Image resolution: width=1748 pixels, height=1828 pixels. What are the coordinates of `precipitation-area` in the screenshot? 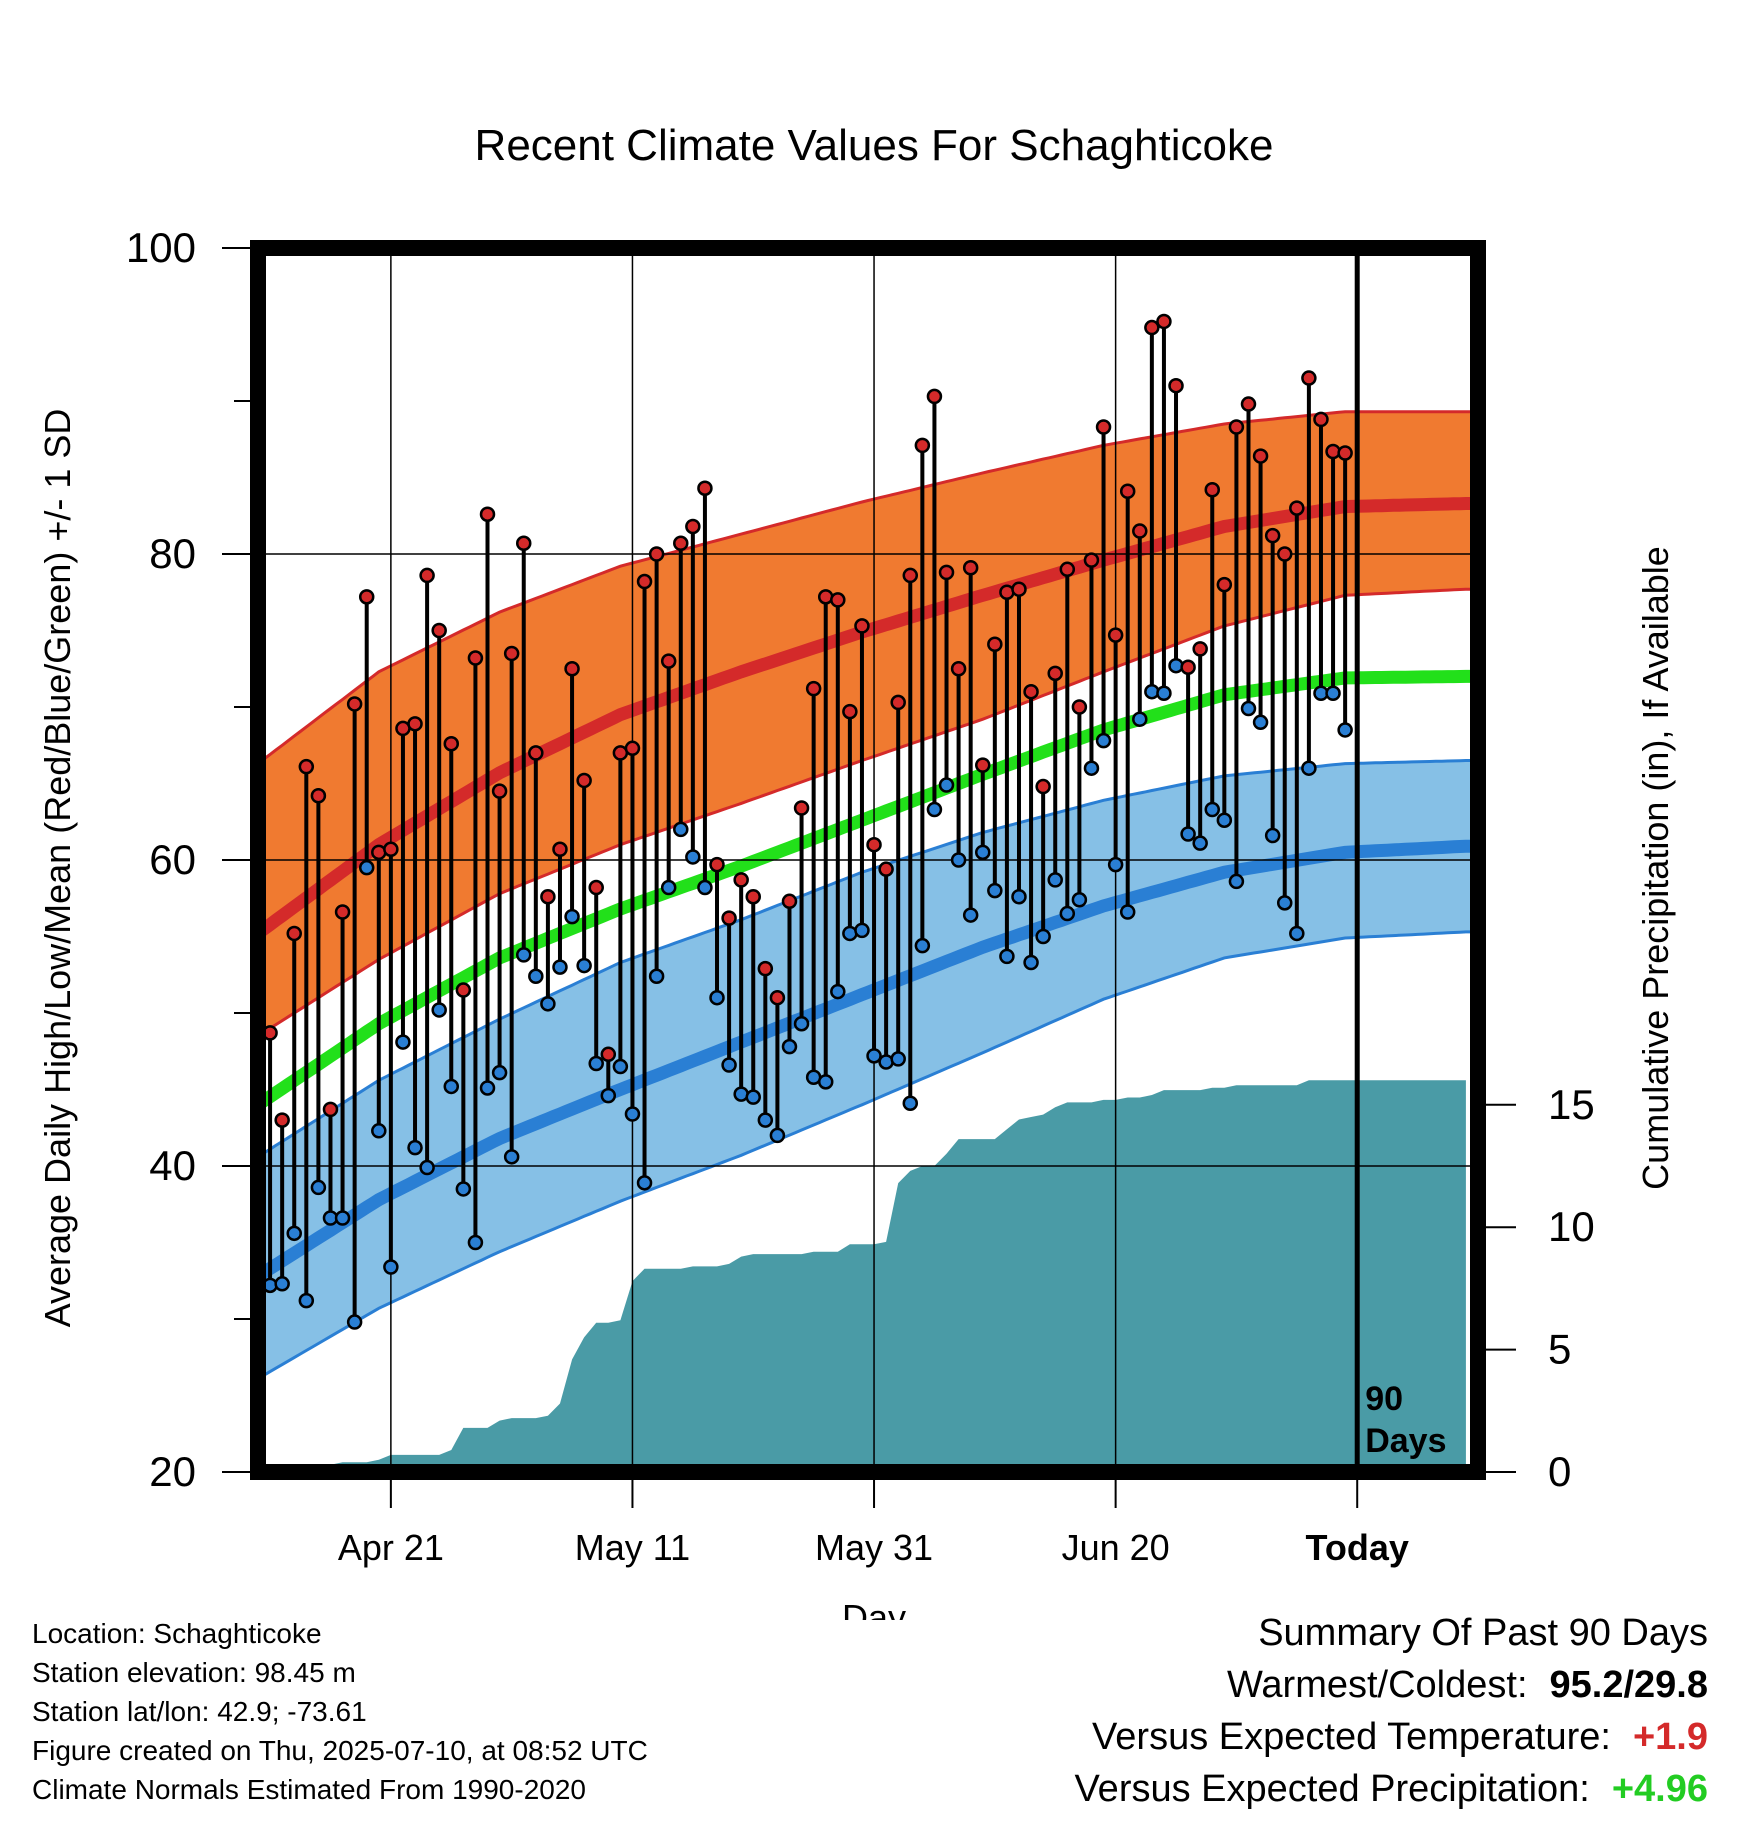 It's located at (868, 1276).